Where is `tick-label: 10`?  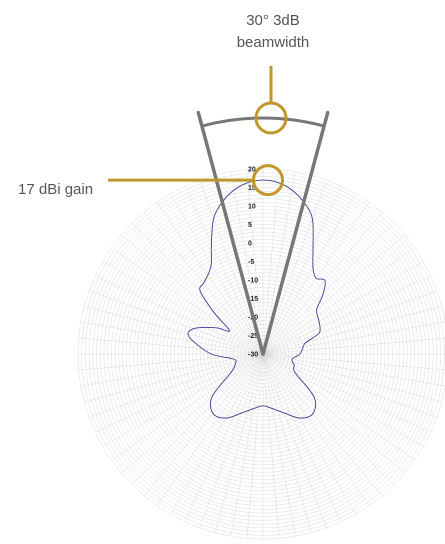 tick-label: 10 is located at coordinates (252, 207).